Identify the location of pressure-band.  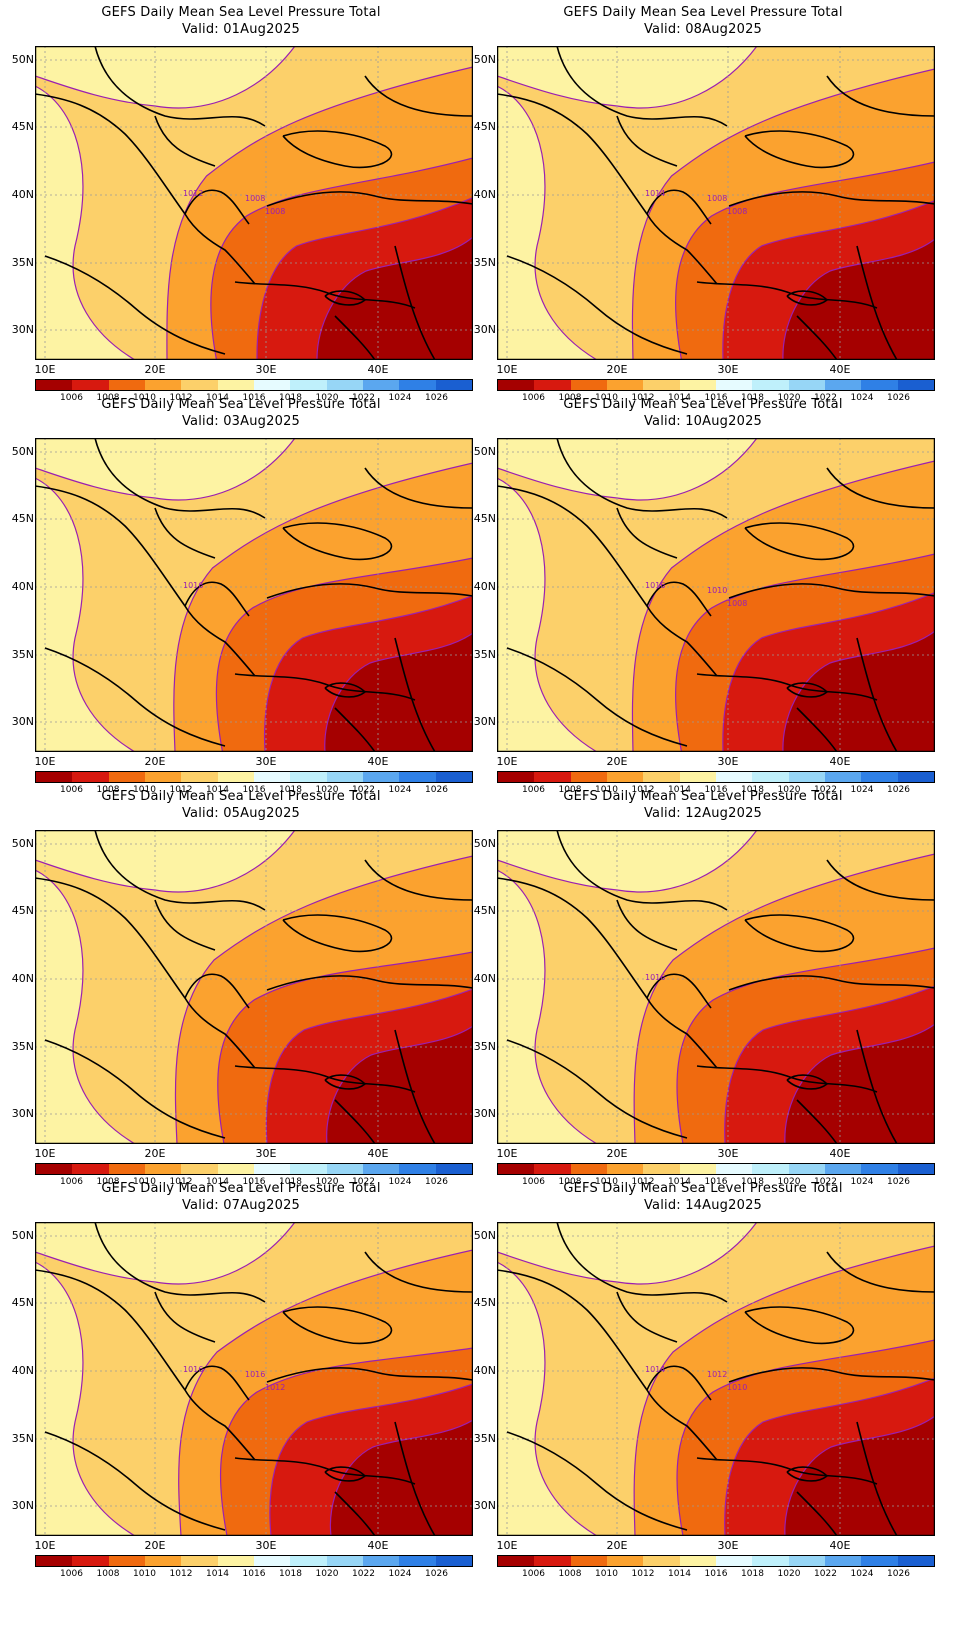
(86, 1398).